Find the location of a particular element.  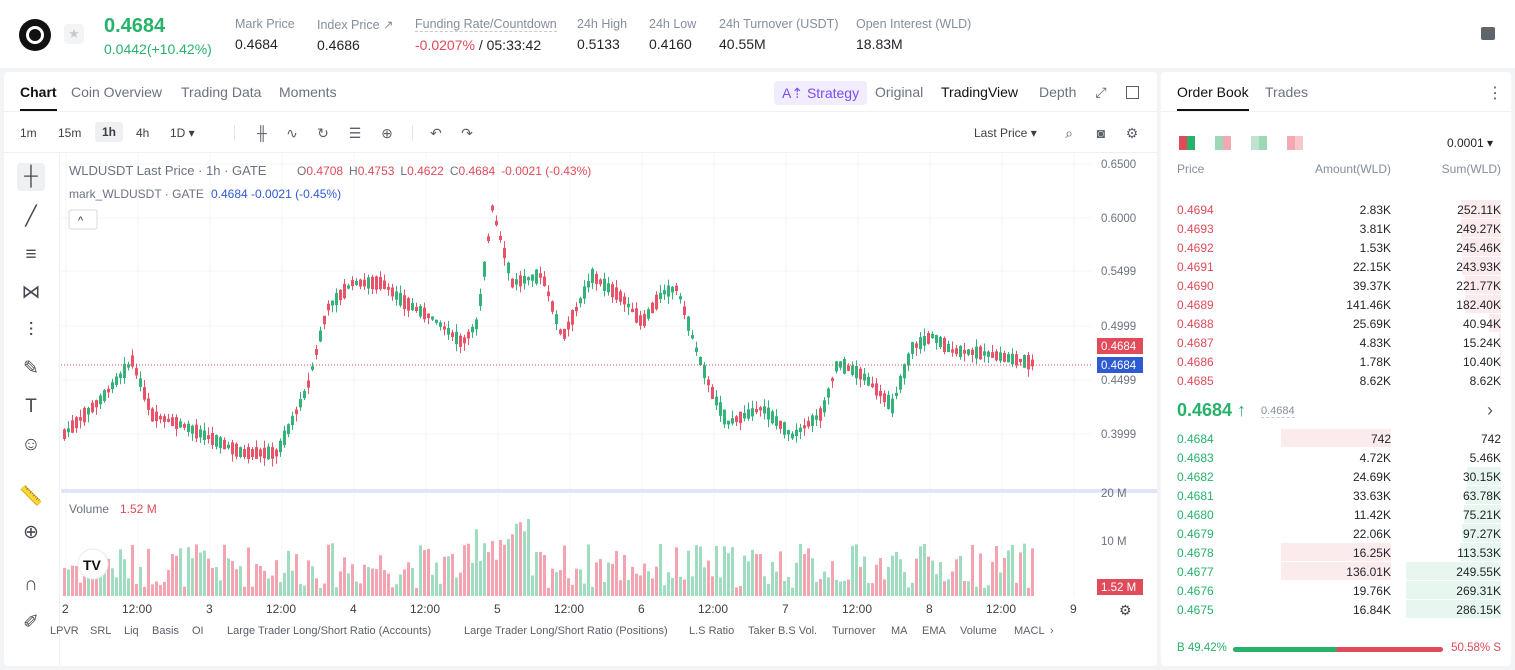

ask-row: 0.4685 8.62K 8.62K is located at coordinates (1336, 380).